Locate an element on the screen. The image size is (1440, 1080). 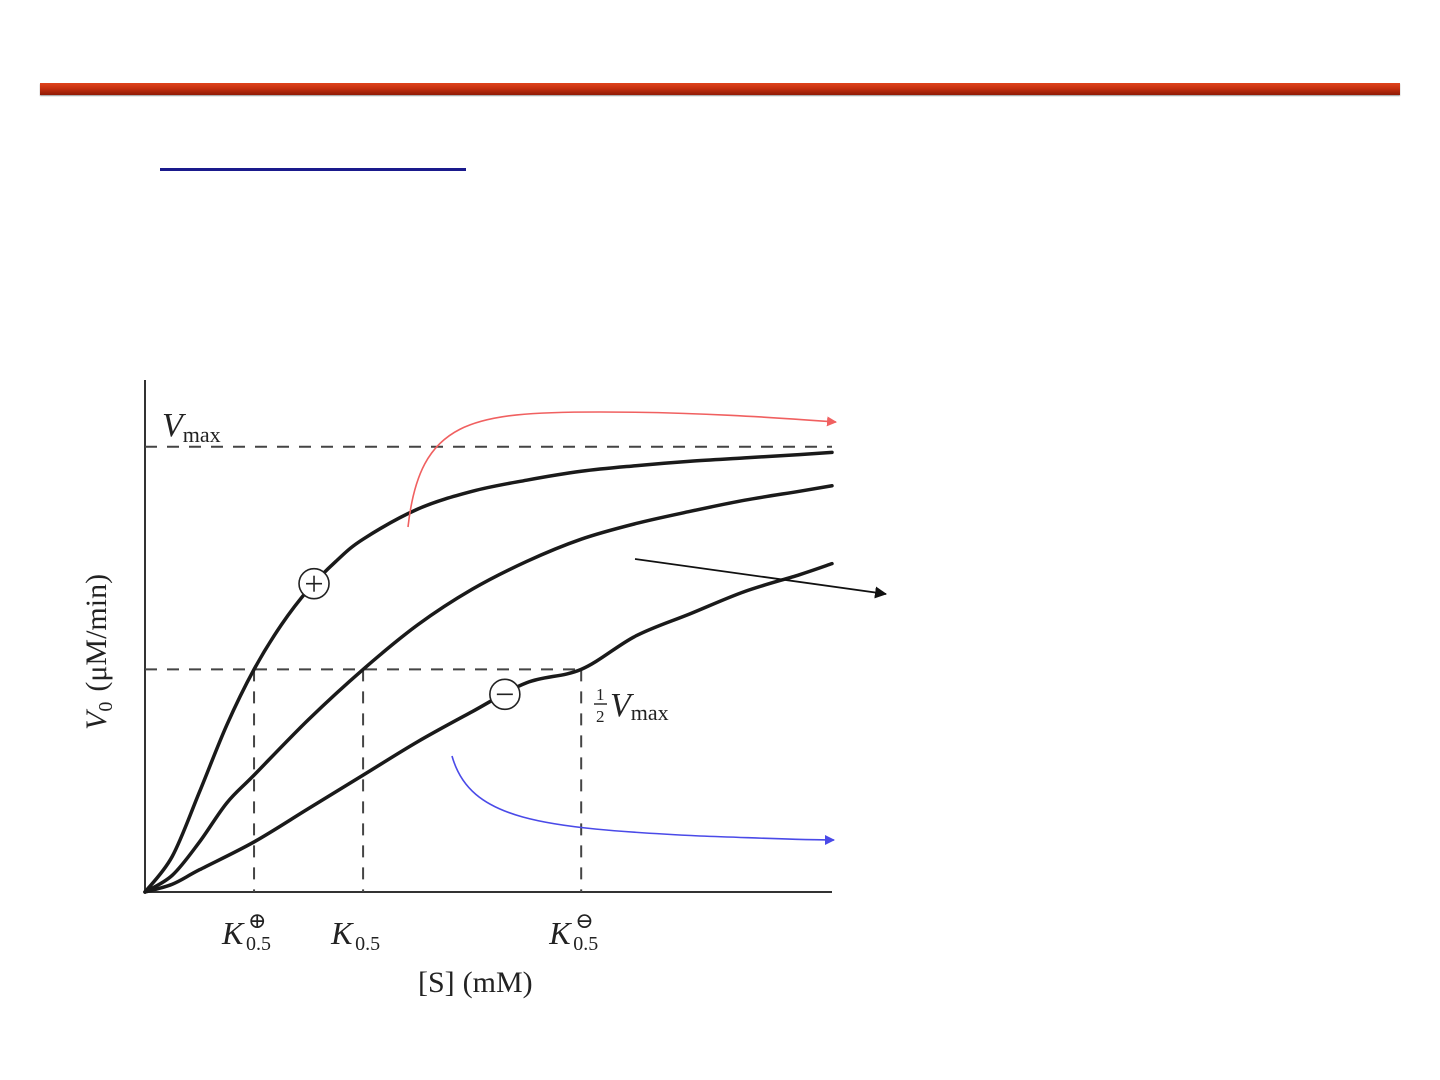
x-axis-label: [S] (mM) is located at coordinates (475, 982).